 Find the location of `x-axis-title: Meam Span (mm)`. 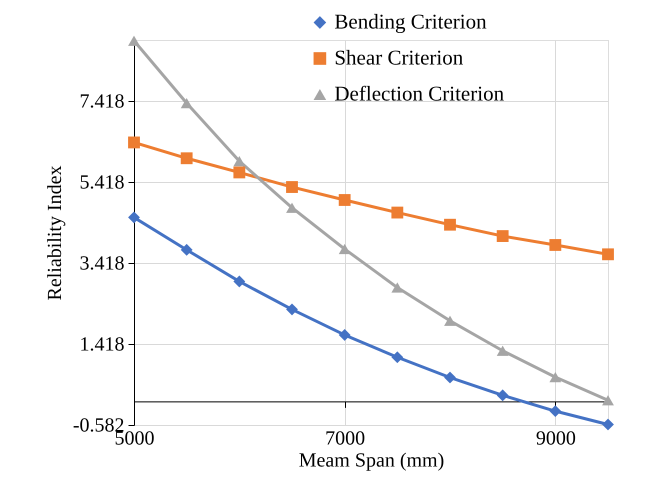

x-axis-title: Meam Span (mm) is located at coordinates (371, 461).